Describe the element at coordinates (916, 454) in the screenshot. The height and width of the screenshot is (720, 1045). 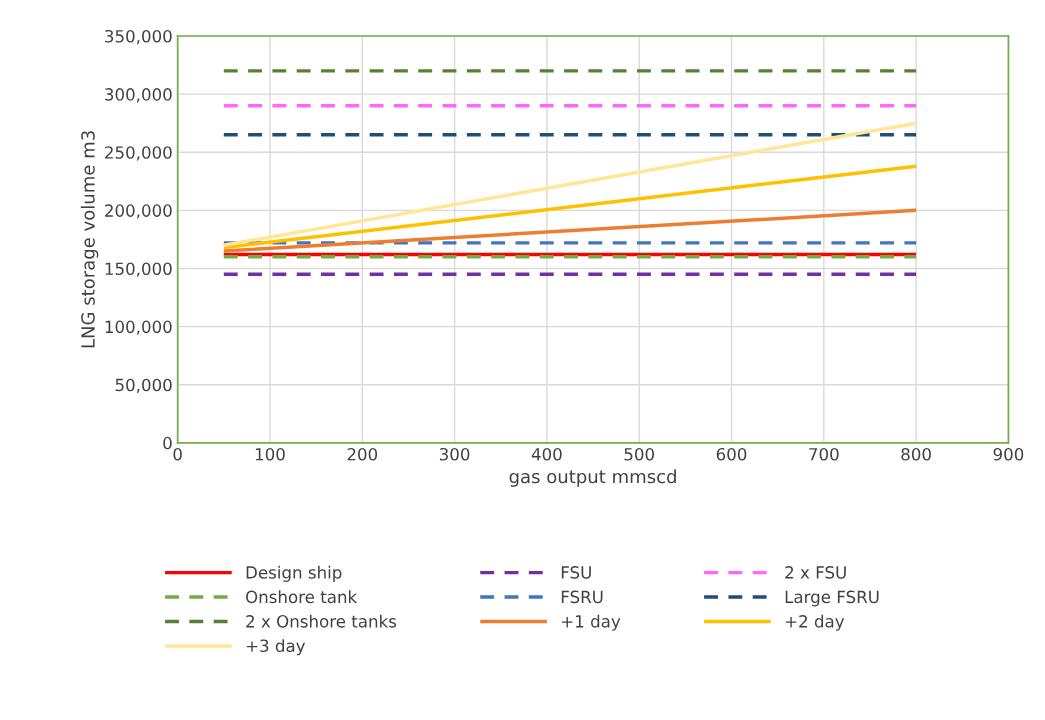
I see `x-tick-label: 800` at that location.